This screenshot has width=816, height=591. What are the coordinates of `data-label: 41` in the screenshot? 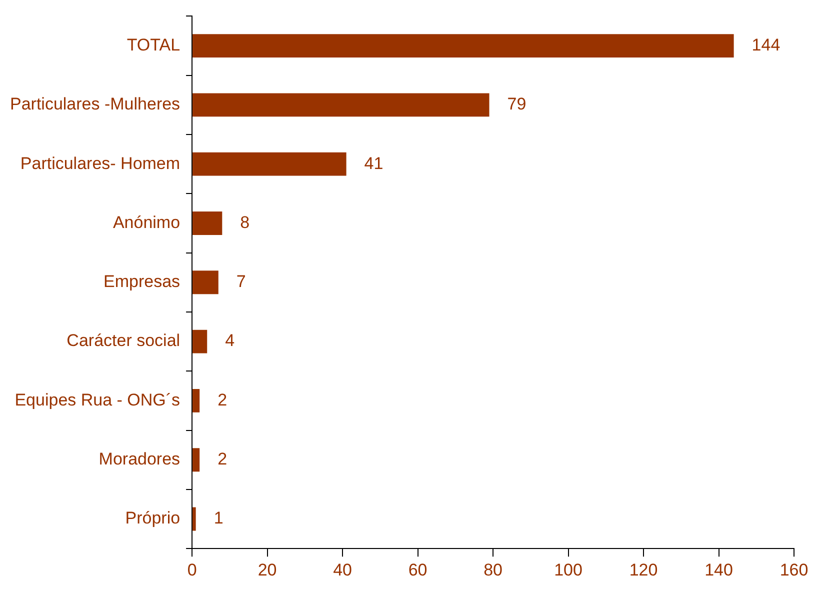 It's located at (374, 163).